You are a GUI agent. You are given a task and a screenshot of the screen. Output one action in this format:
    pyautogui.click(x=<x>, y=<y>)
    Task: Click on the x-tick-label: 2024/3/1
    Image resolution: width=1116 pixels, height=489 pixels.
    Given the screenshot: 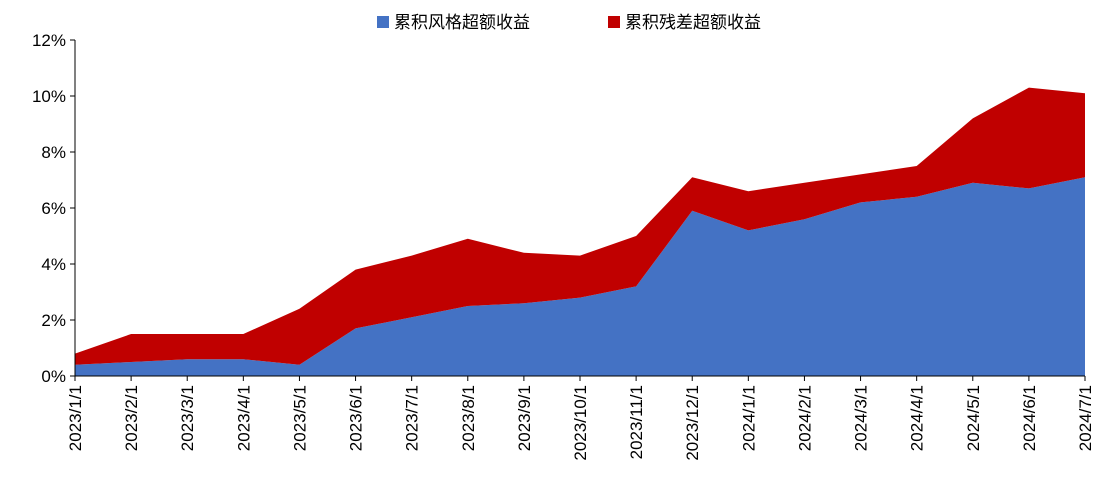 What is the action you would take?
    pyautogui.click(x=861, y=418)
    